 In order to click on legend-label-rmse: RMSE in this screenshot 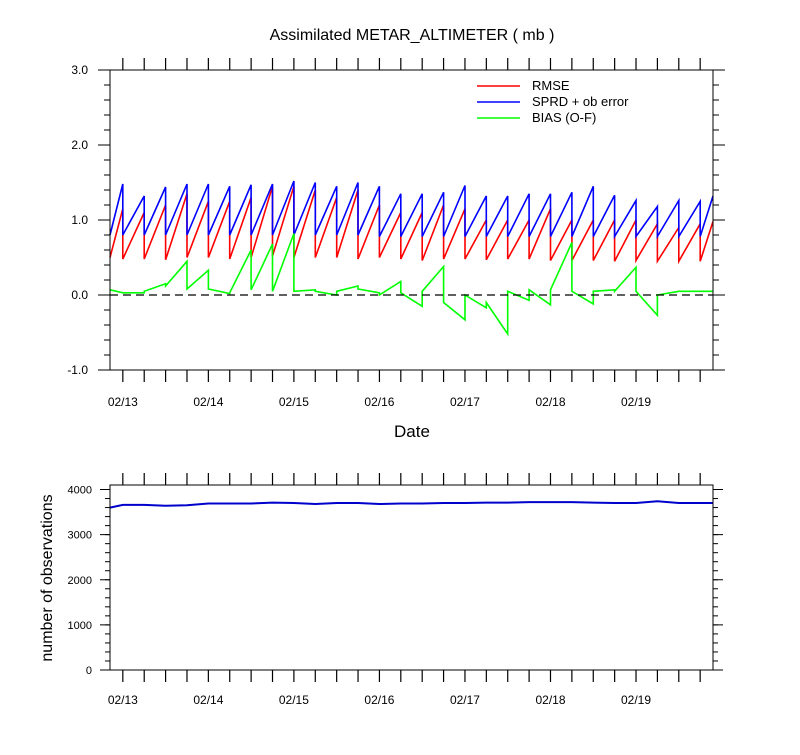, I will do `click(551, 85)`.